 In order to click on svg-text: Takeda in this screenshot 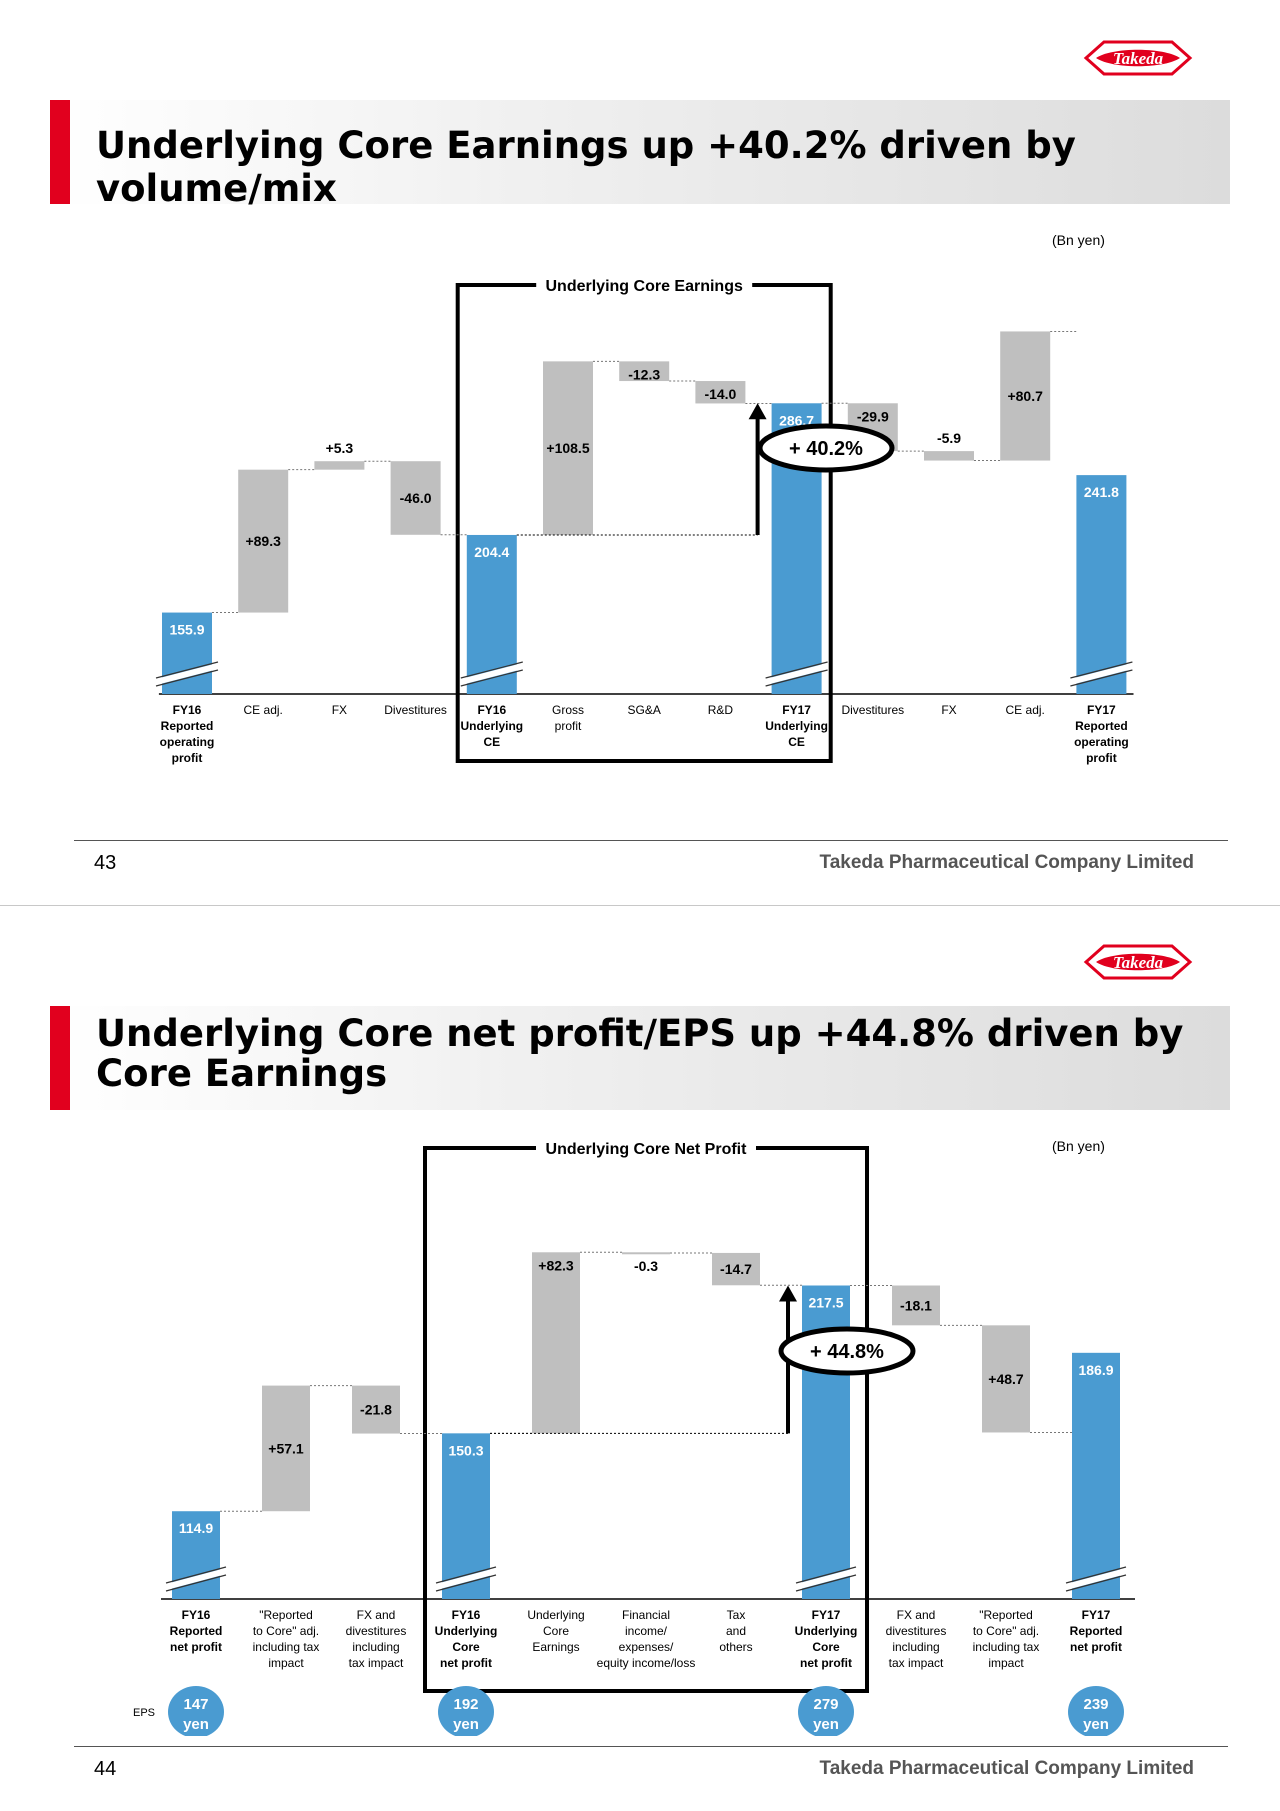, I will do `click(1138, 58)`.